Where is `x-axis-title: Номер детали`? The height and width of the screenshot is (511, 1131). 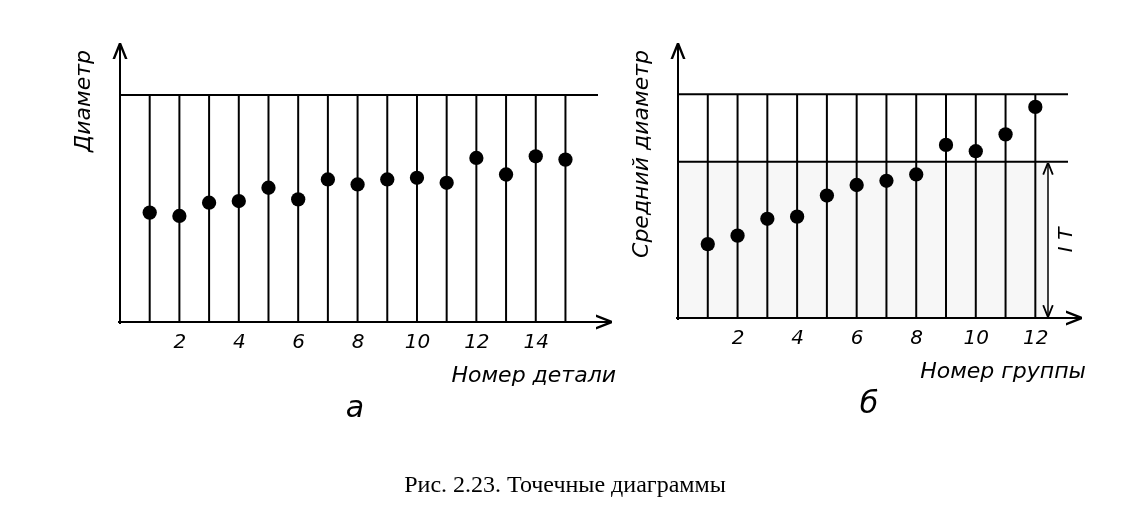
x-axis-title: Номер детали is located at coordinates (533, 374).